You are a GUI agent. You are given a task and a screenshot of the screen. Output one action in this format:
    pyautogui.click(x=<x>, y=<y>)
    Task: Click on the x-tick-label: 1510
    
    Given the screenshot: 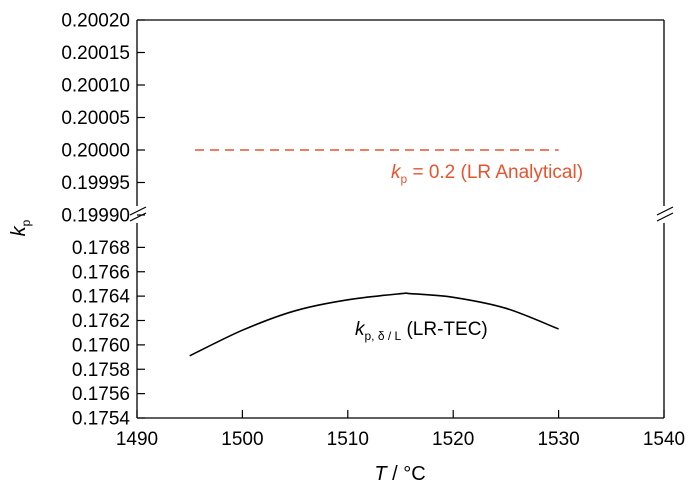 What is the action you would take?
    pyautogui.click(x=348, y=439)
    